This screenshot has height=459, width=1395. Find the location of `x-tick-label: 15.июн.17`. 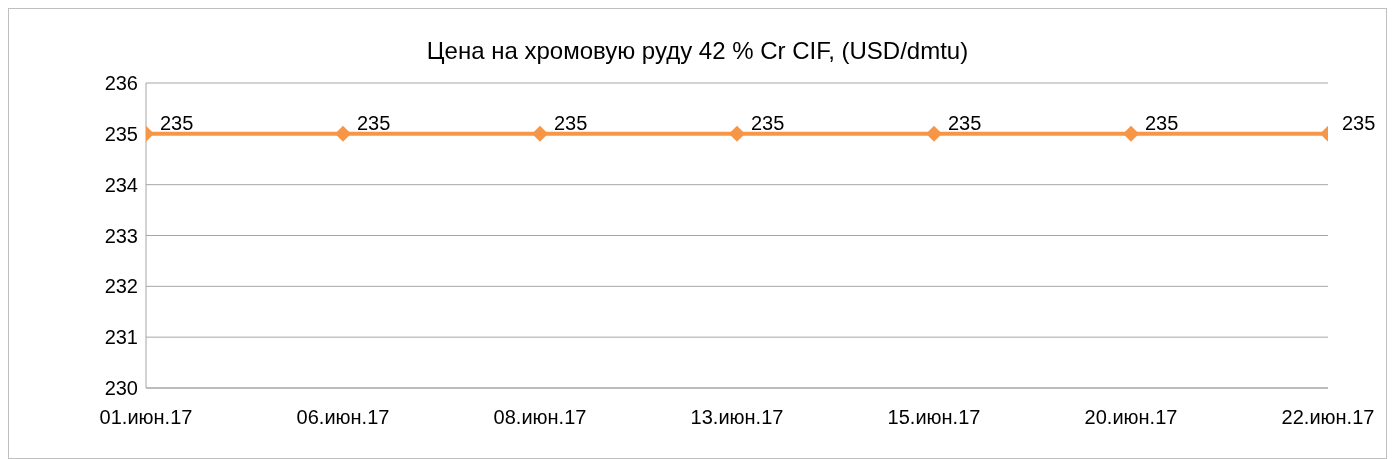

x-tick-label: 15.июн.17 is located at coordinates (934, 417).